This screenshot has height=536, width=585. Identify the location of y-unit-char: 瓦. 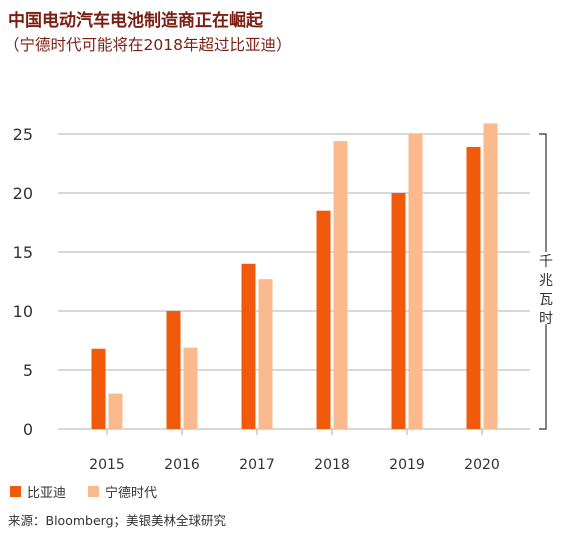
(546, 300).